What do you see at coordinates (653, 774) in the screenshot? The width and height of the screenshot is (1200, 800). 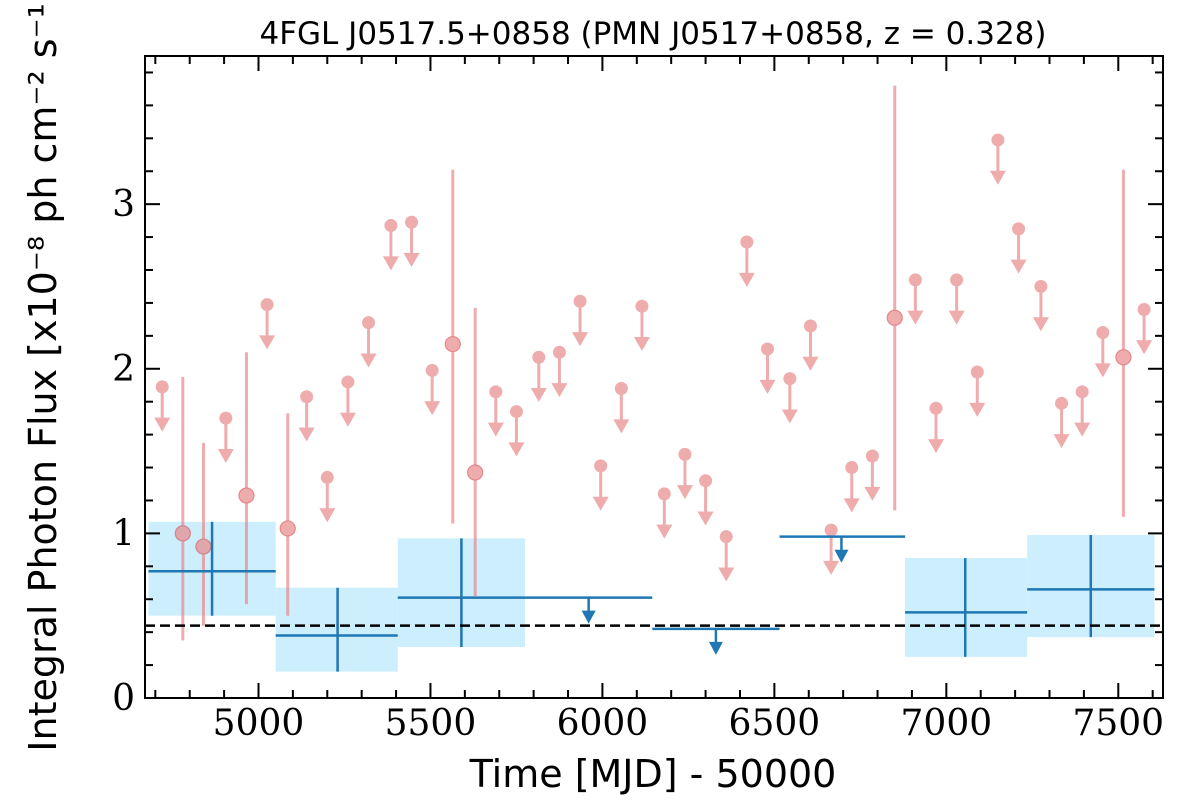 I see `x-axis-label: Time [MJD] - 50000` at bounding box center [653, 774].